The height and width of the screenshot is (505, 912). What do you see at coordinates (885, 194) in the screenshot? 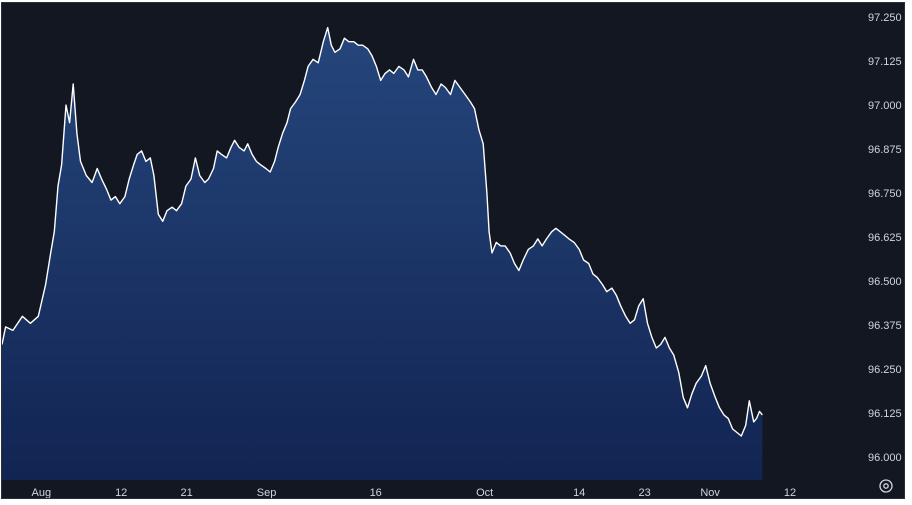
I see `y-tick-label: 96.750` at bounding box center [885, 194].